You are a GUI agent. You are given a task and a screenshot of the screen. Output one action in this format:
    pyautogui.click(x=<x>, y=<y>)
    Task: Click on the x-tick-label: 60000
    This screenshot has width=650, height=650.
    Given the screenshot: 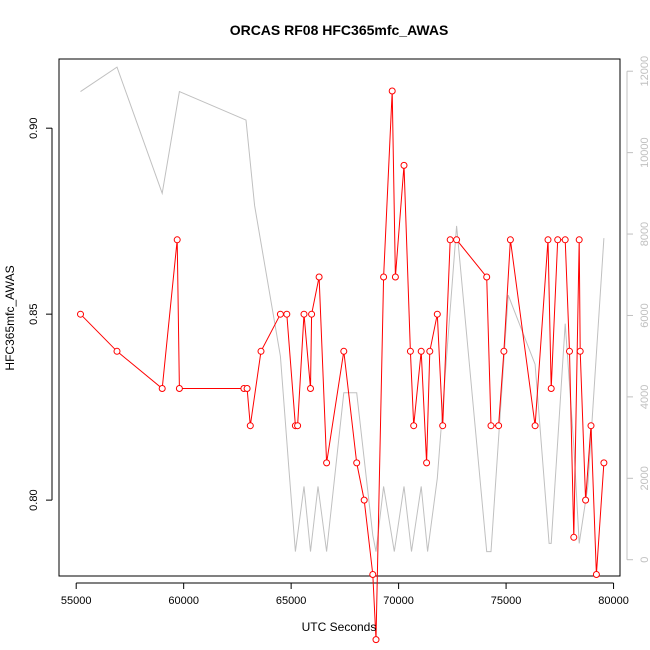 What is the action you would take?
    pyautogui.click(x=183, y=601)
    